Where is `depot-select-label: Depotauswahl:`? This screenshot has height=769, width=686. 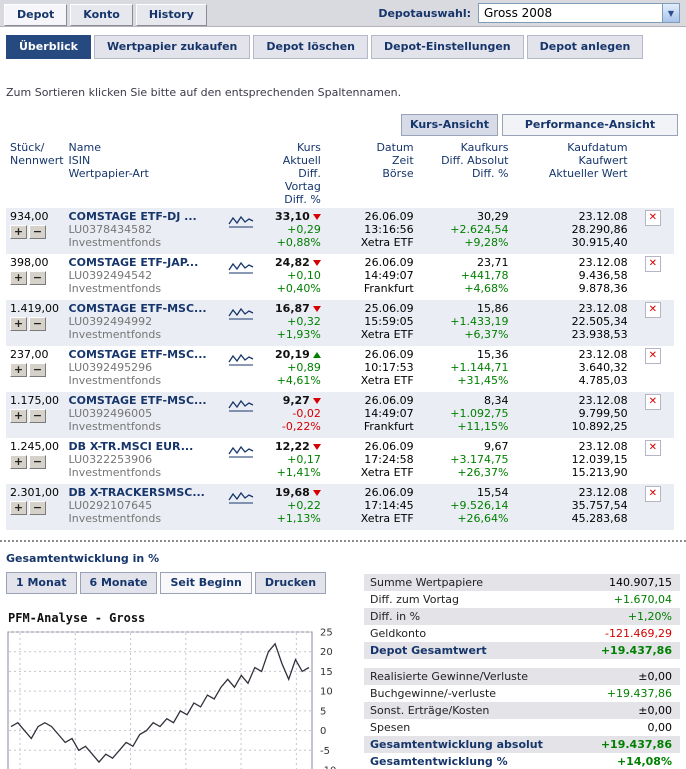
depot-select-label: Depotauswahl: is located at coordinates (424, 13).